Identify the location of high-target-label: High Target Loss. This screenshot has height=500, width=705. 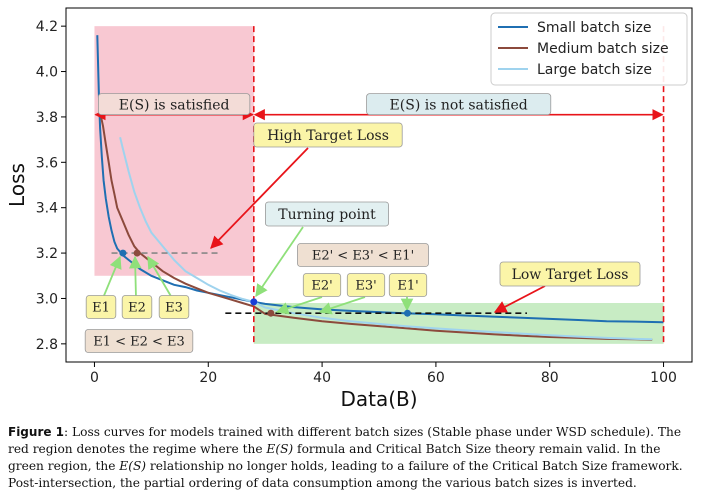
(328, 136).